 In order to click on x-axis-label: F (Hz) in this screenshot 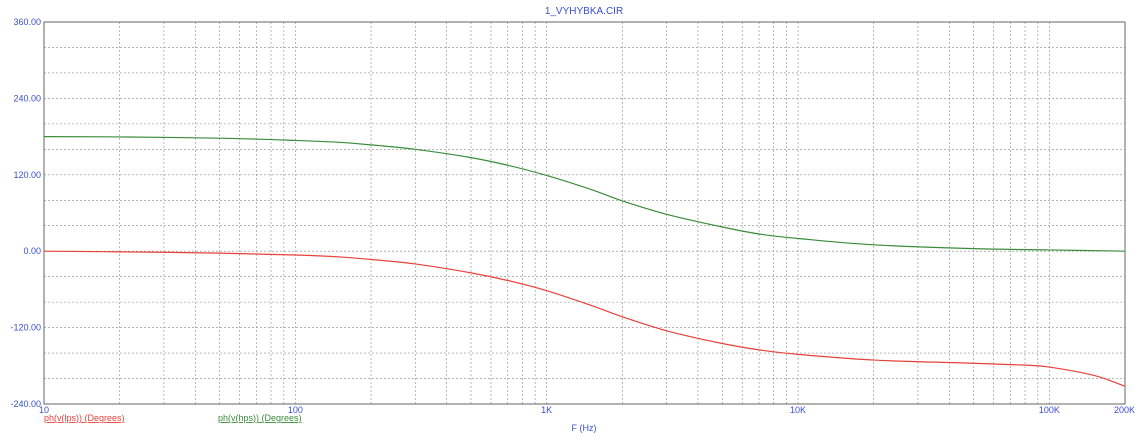, I will do `click(584, 428)`.